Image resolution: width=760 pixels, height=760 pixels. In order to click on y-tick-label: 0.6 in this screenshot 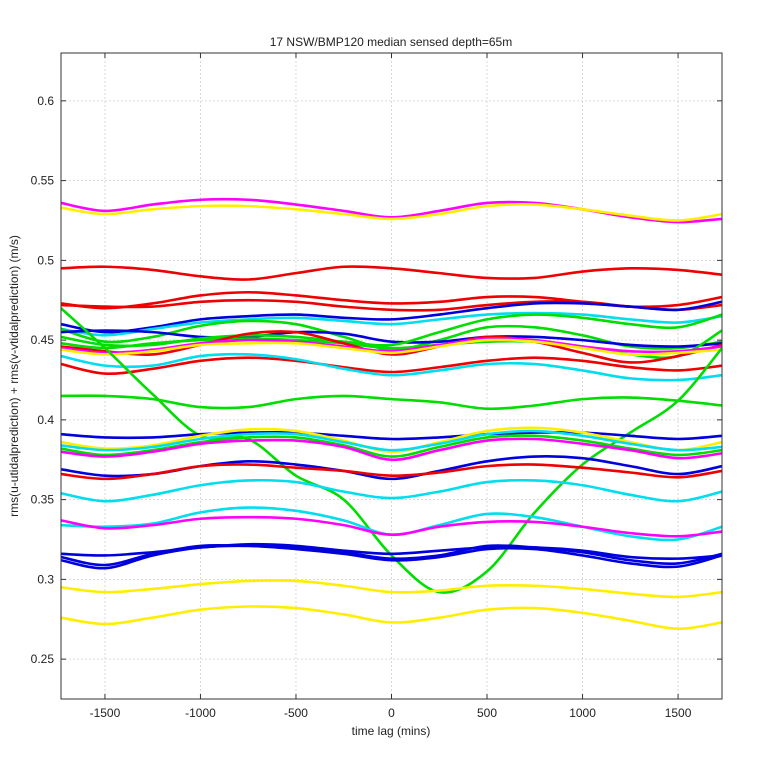, I will do `click(45, 101)`.